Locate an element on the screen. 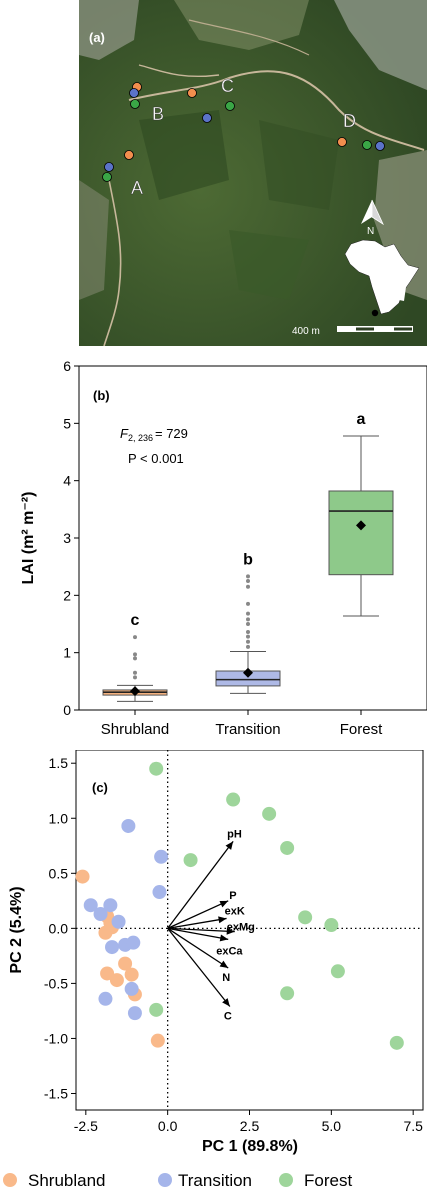 This screenshot has width=427, height=1200. significance-letter: c is located at coordinates (135, 620).